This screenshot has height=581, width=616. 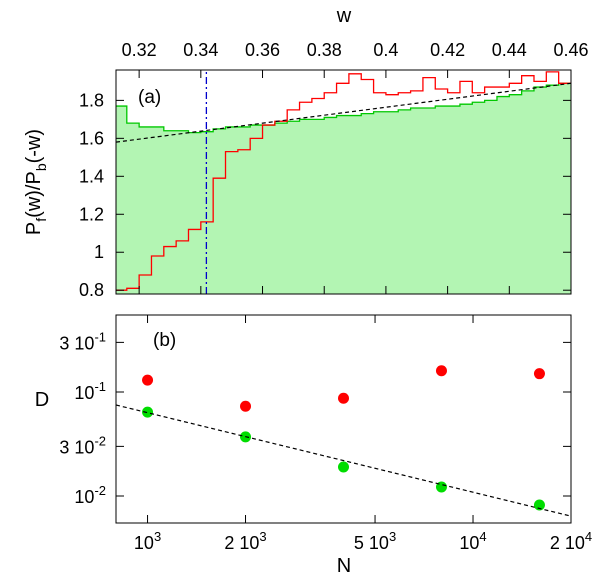 I want to click on y-tick-label: 1.6, so click(x=91, y=138).